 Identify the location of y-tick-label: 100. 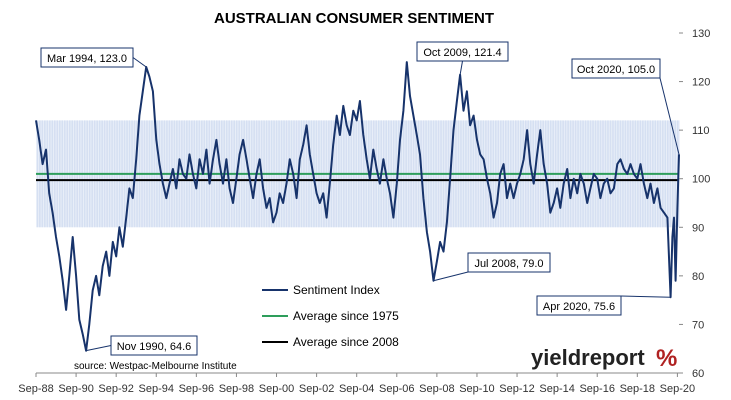
(701, 180).